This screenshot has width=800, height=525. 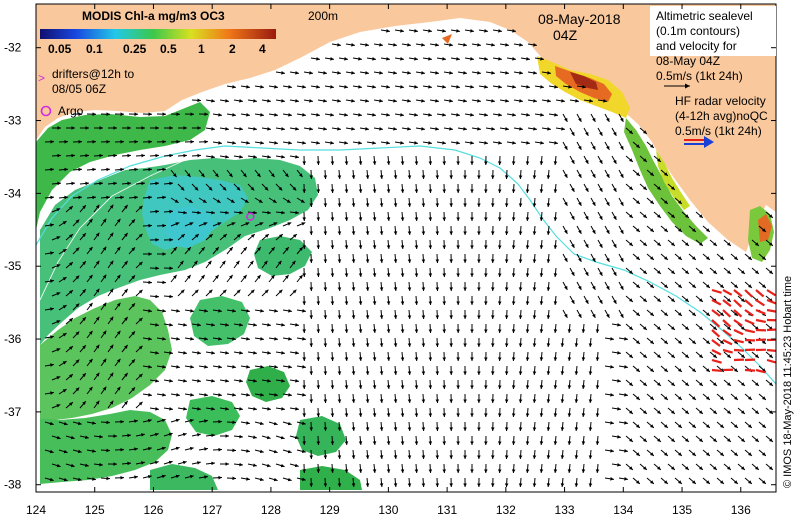 What do you see at coordinates (13, 193) in the screenshot?
I see `y-tick-label: -34` at bounding box center [13, 193].